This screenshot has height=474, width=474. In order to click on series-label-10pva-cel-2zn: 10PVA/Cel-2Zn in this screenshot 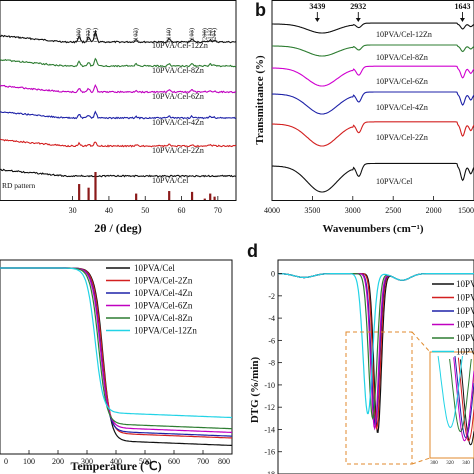, I will do `click(178, 150)`.